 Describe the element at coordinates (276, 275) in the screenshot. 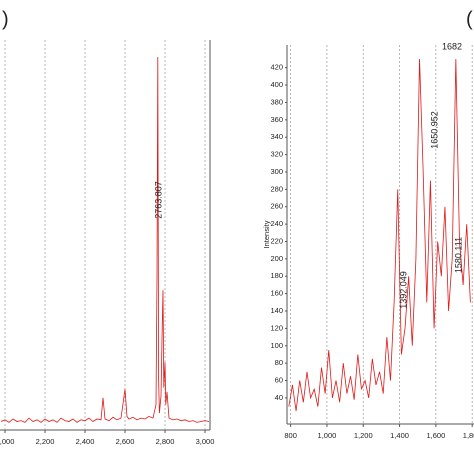

I see `y-tick-label: 180` at that location.